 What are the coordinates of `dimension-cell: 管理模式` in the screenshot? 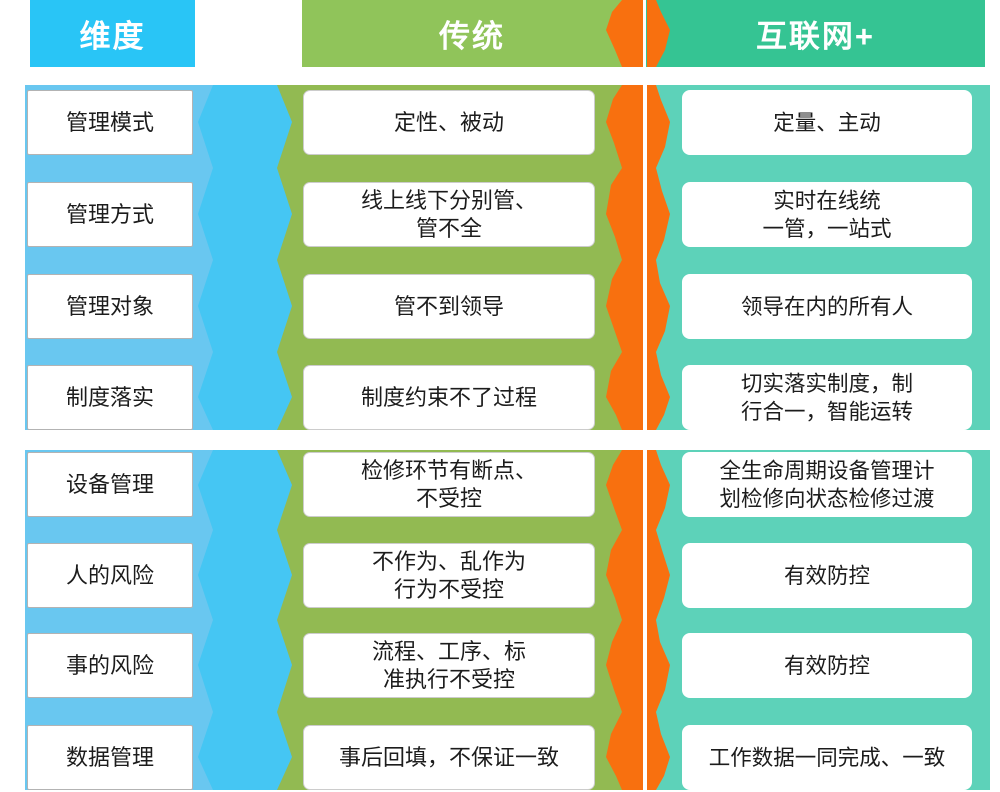 It's located at (110, 122).